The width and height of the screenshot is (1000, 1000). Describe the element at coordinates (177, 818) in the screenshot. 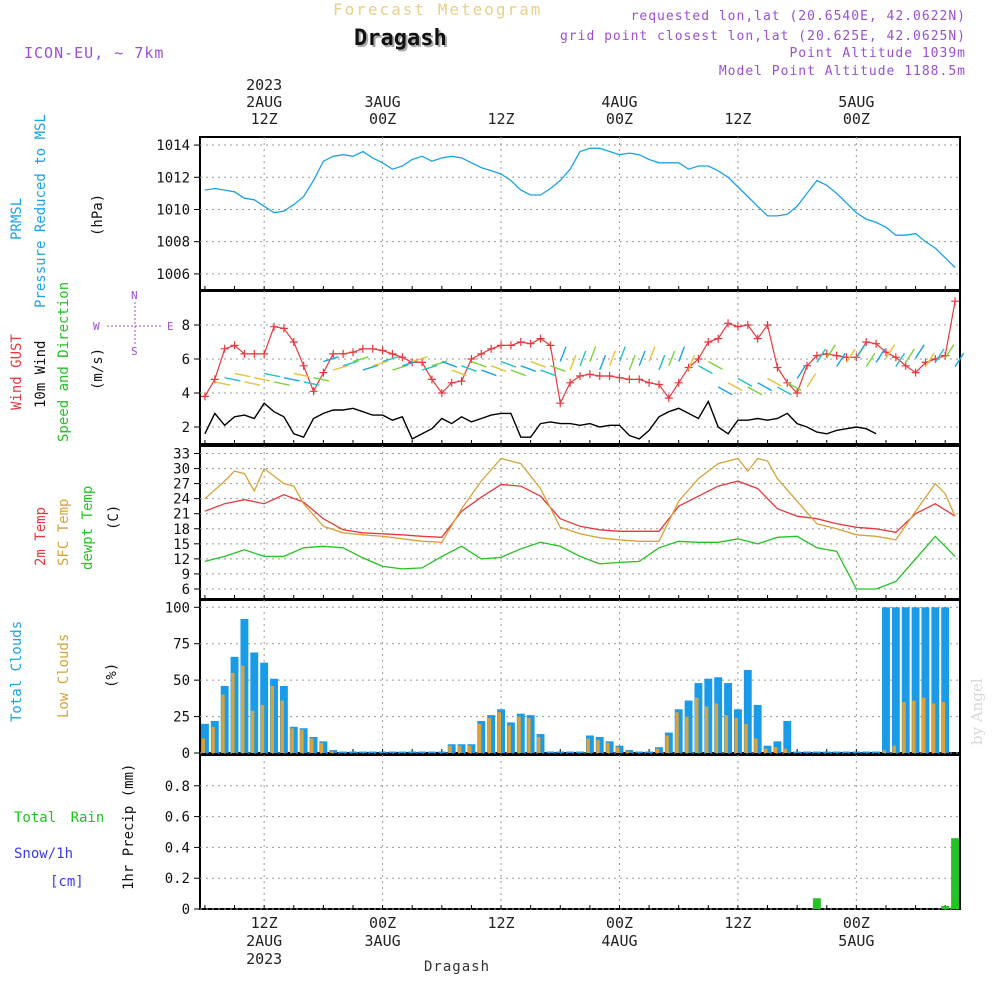

I see `ytick-label-precip: 0.6` at that location.